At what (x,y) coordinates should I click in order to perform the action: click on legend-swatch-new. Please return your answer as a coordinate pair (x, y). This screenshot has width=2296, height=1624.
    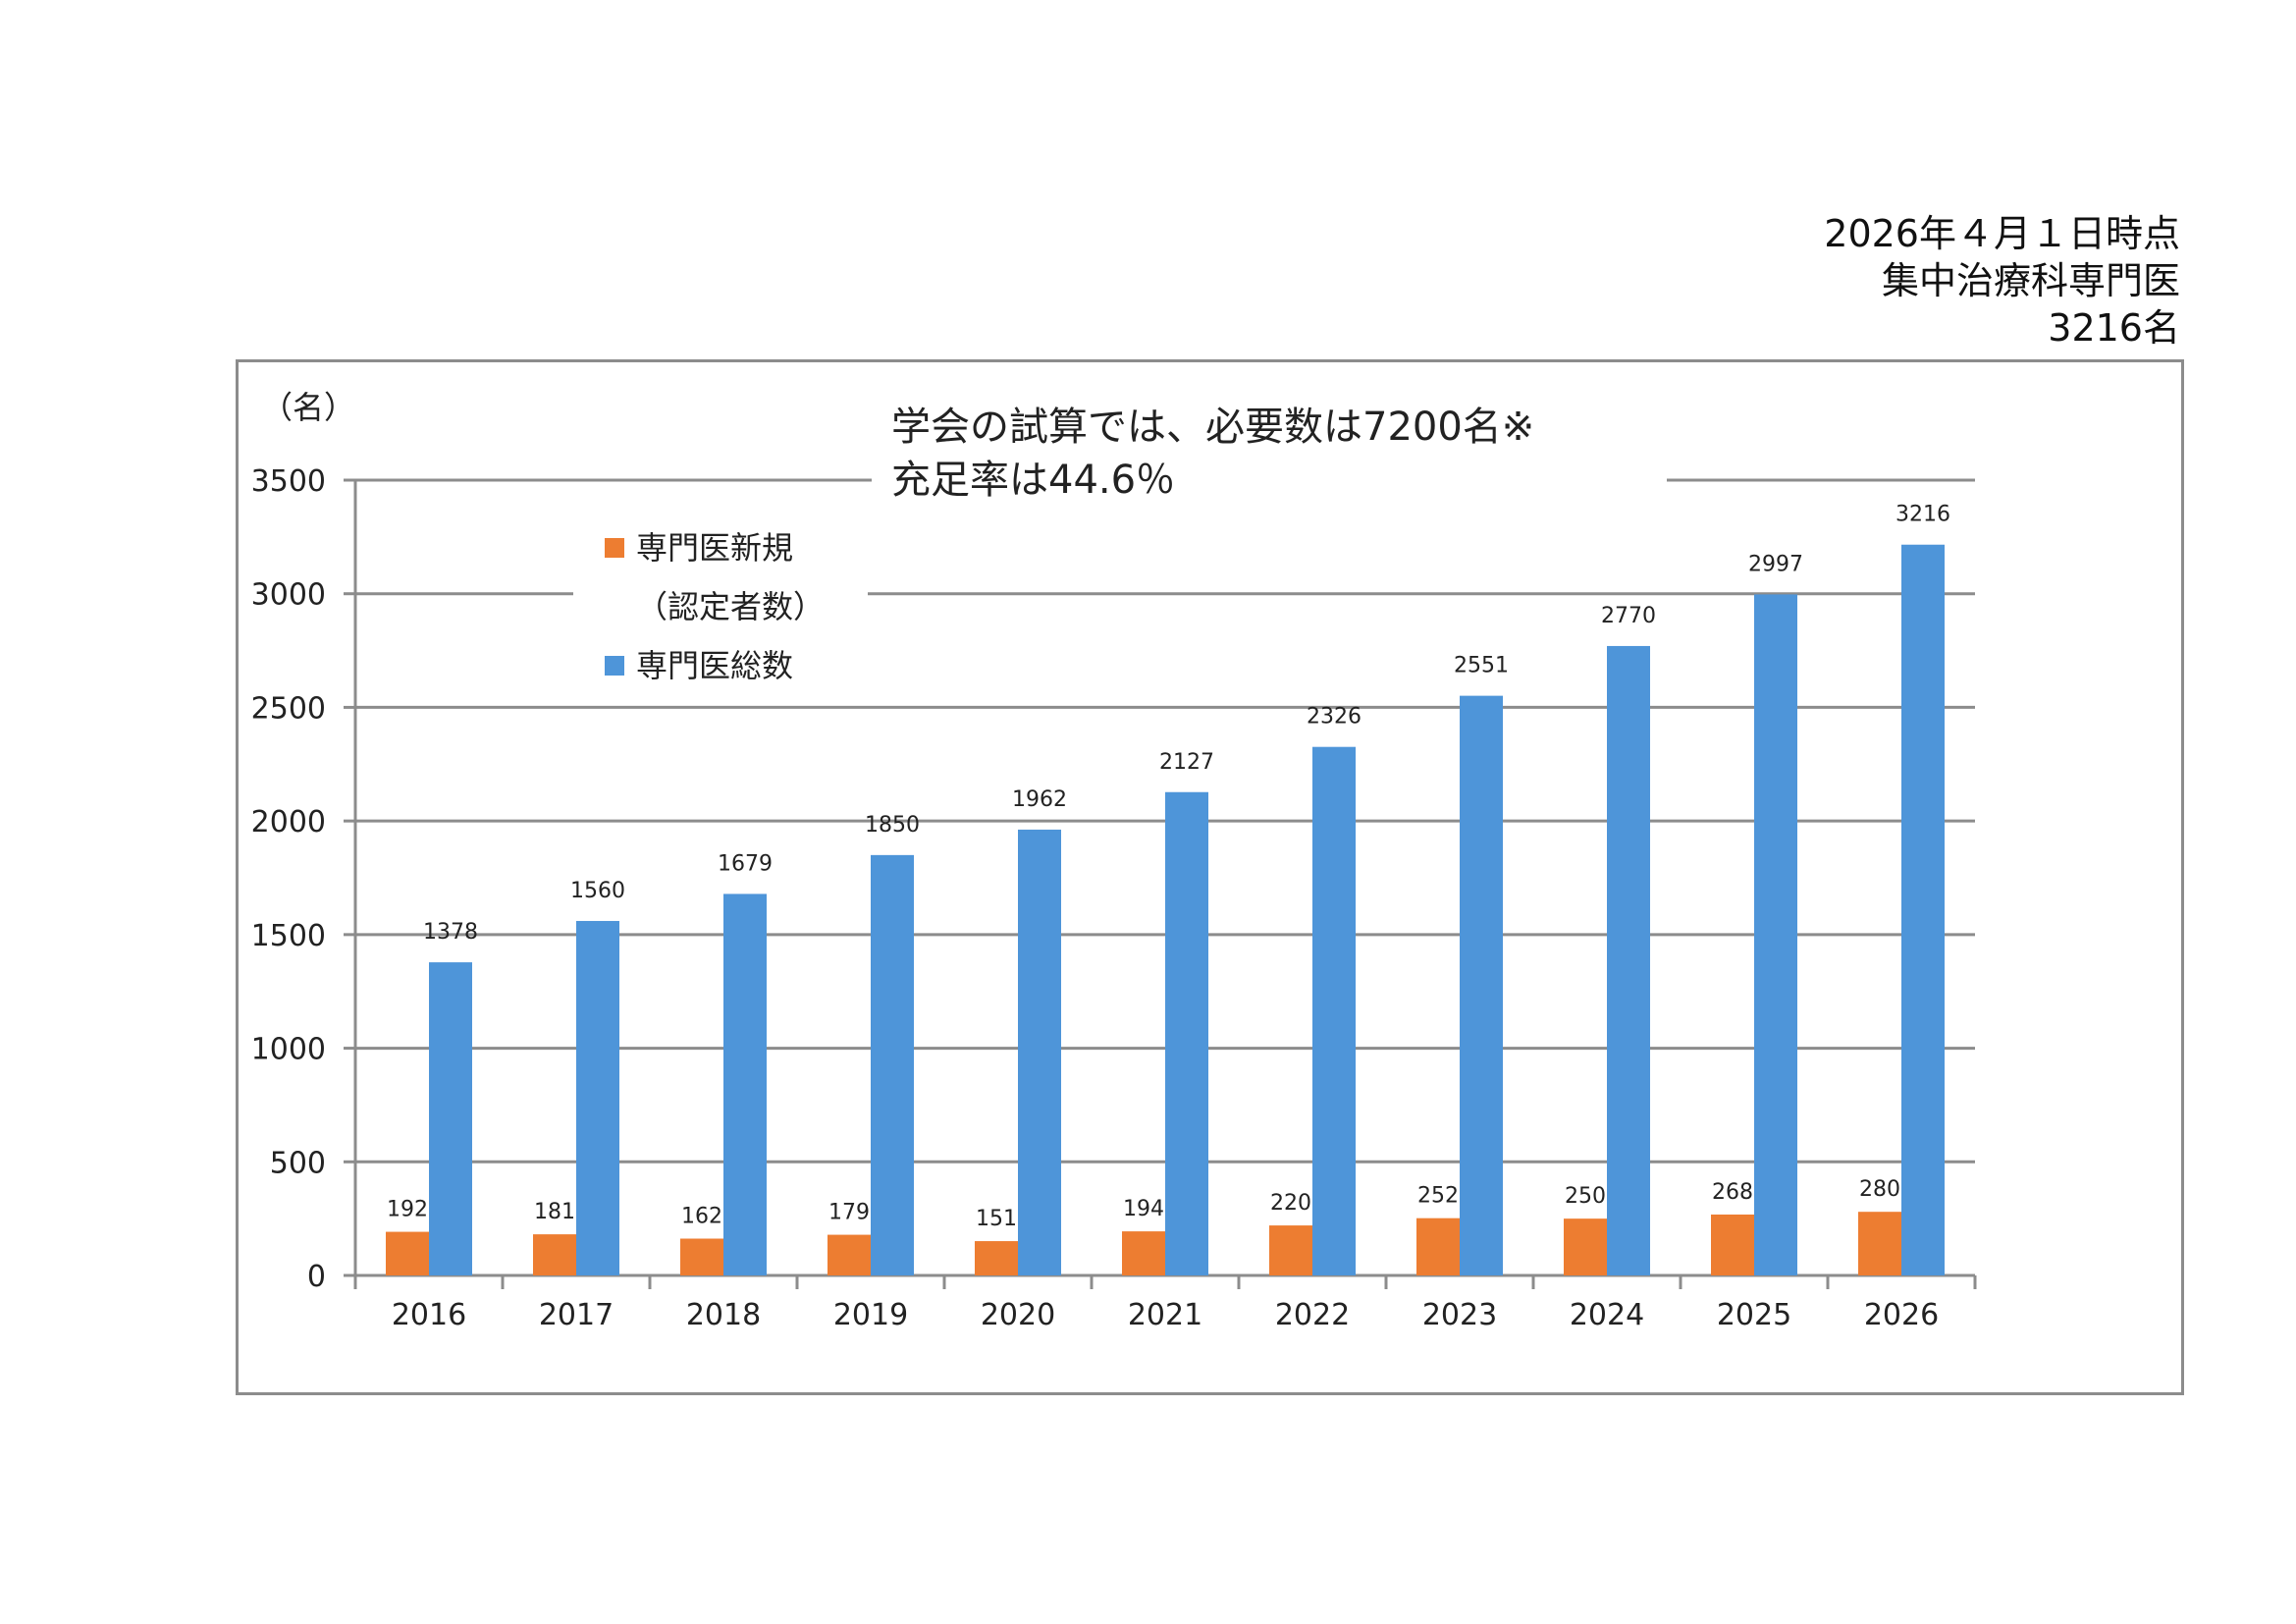
    Looking at the image, I should click on (614, 548).